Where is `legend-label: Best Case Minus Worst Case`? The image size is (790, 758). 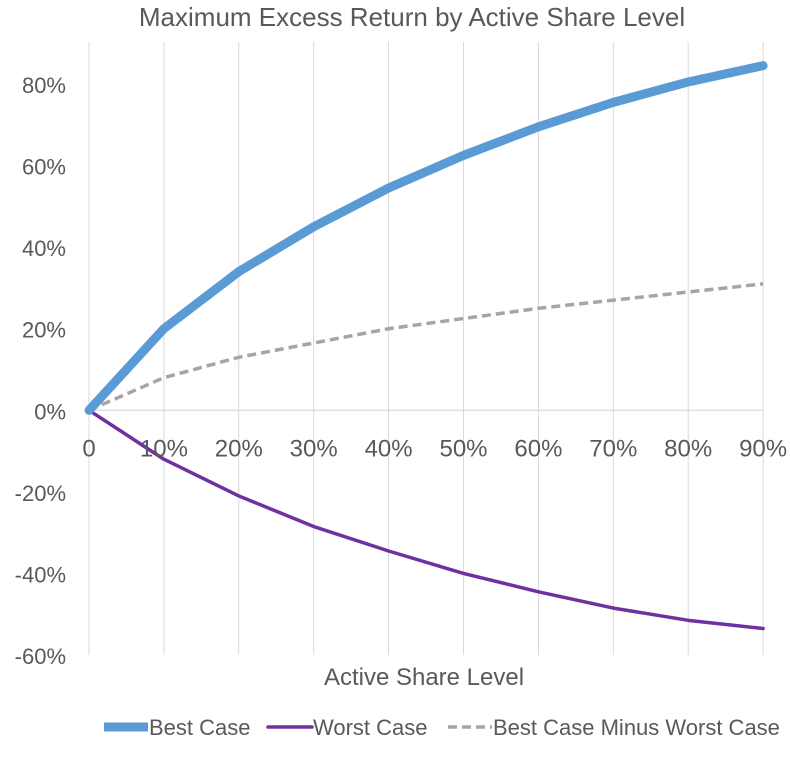 legend-label: Best Case Minus Worst Case is located at coordinates (636, 727).